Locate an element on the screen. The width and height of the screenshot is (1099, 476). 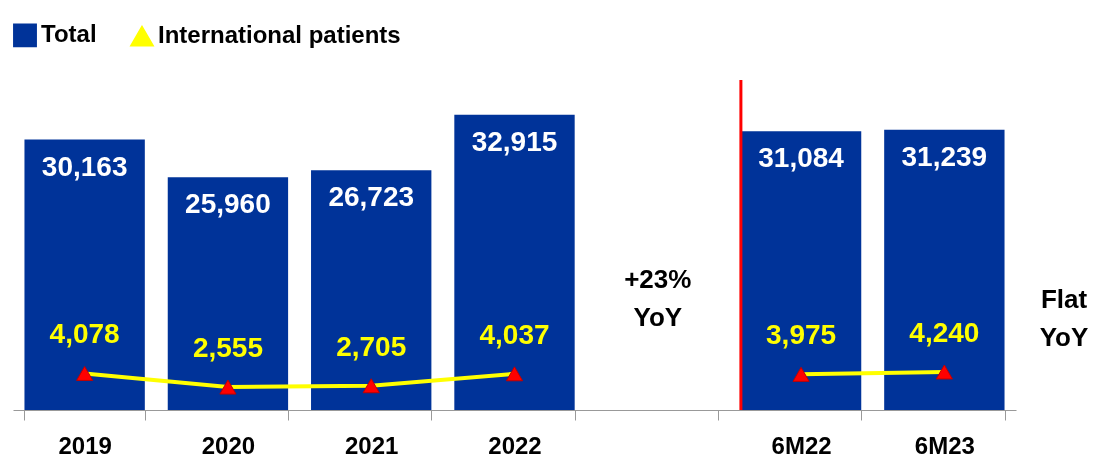
data-label: 26,723 is located at coordinates (371, 197).